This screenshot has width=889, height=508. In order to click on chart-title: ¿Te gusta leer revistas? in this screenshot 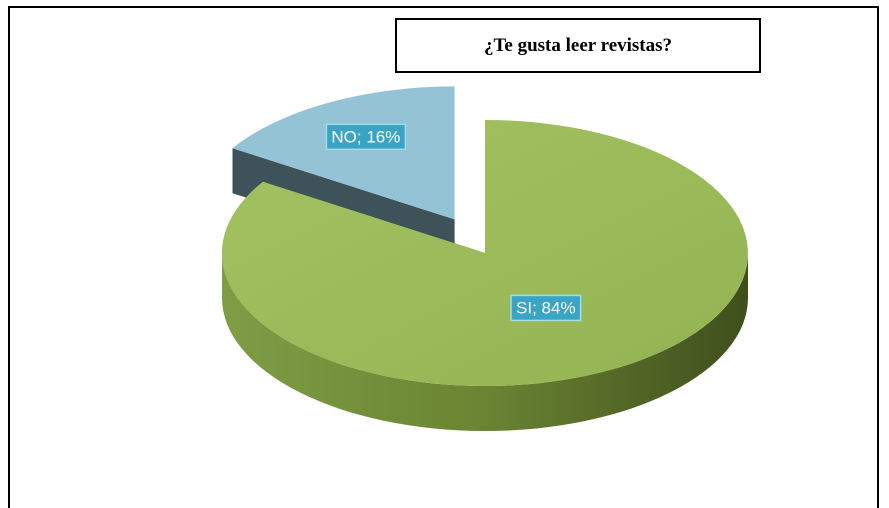, I will do `click(578, 45)`.